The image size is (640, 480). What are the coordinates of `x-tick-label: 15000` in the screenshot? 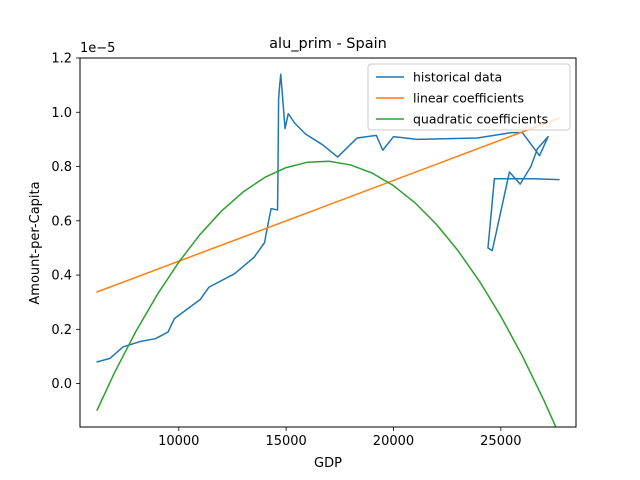 It's located at (285, 441).